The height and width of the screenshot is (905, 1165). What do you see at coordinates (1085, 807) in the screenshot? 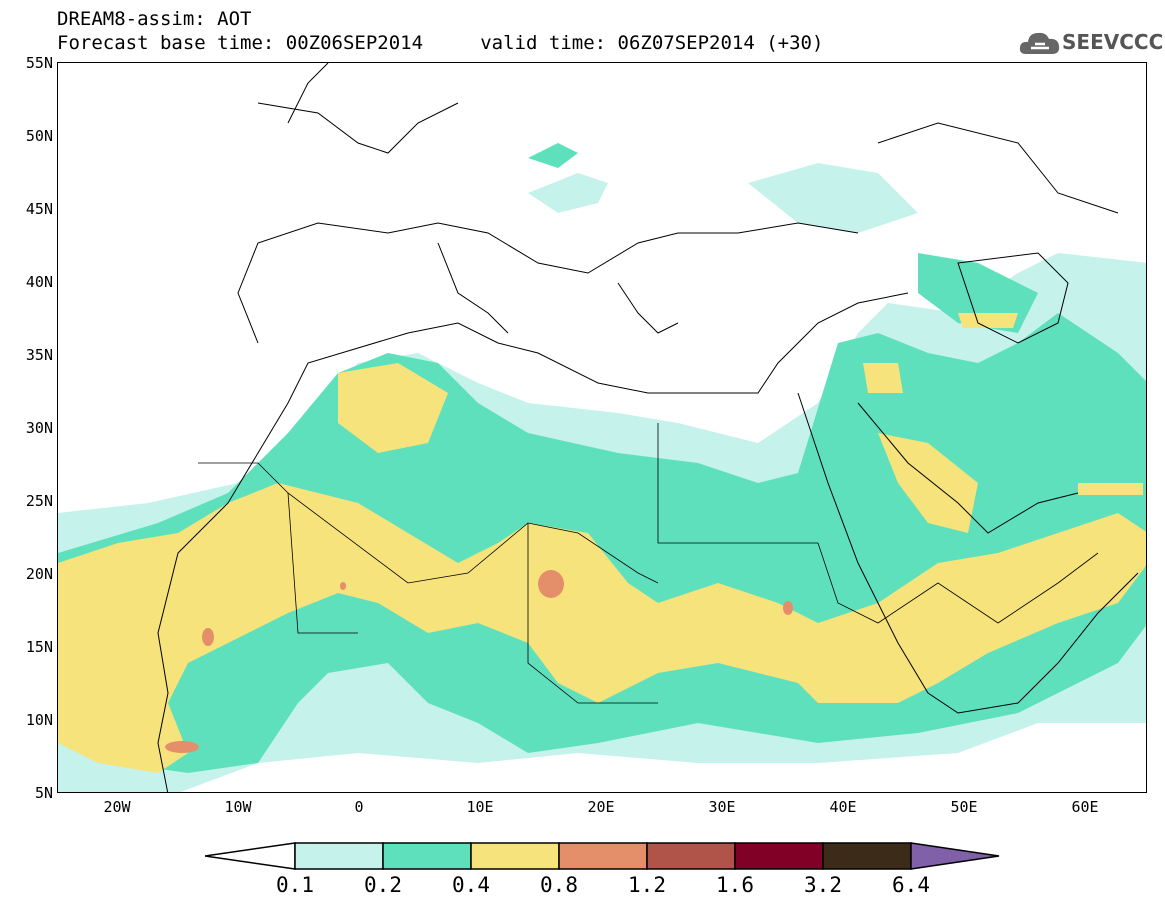
I see `lon-label: 60E` at bounding box center [1085, 807].